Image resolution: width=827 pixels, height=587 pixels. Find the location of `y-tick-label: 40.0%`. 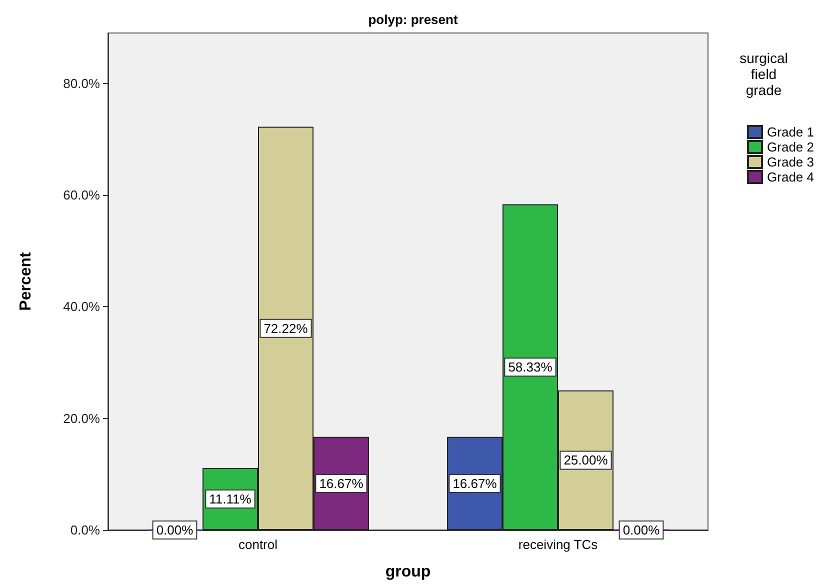

y-tick-label: 40.0% is located at coordinates (81, 306).